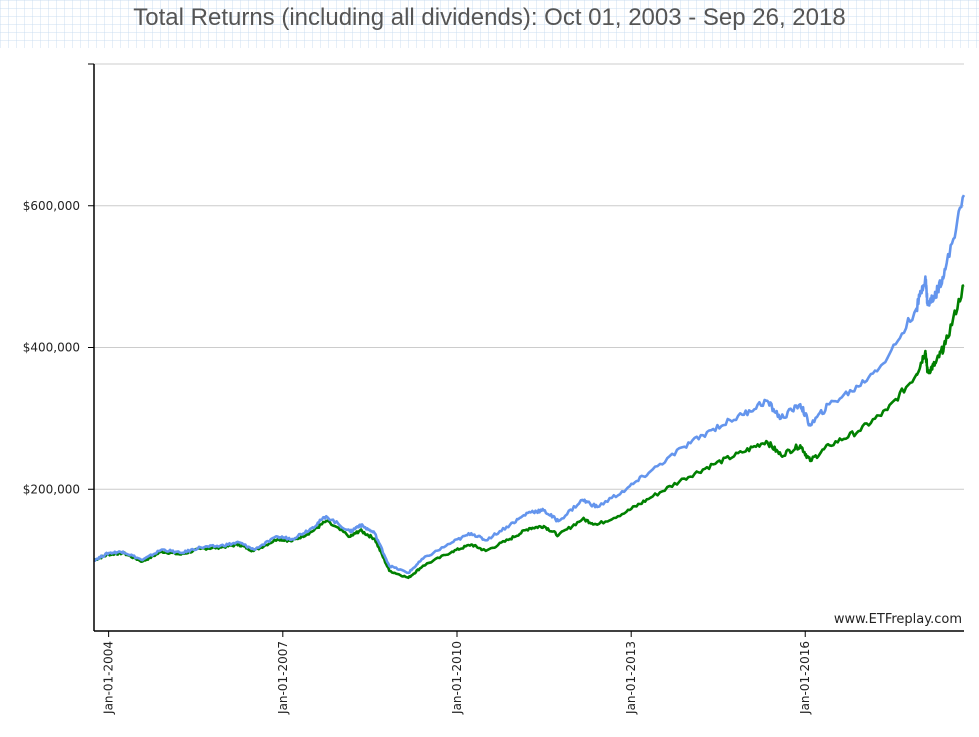 This screenshot has height=737, width=979. I want to click on x-tick-label: Jan-01-2004, so click(109, 678).